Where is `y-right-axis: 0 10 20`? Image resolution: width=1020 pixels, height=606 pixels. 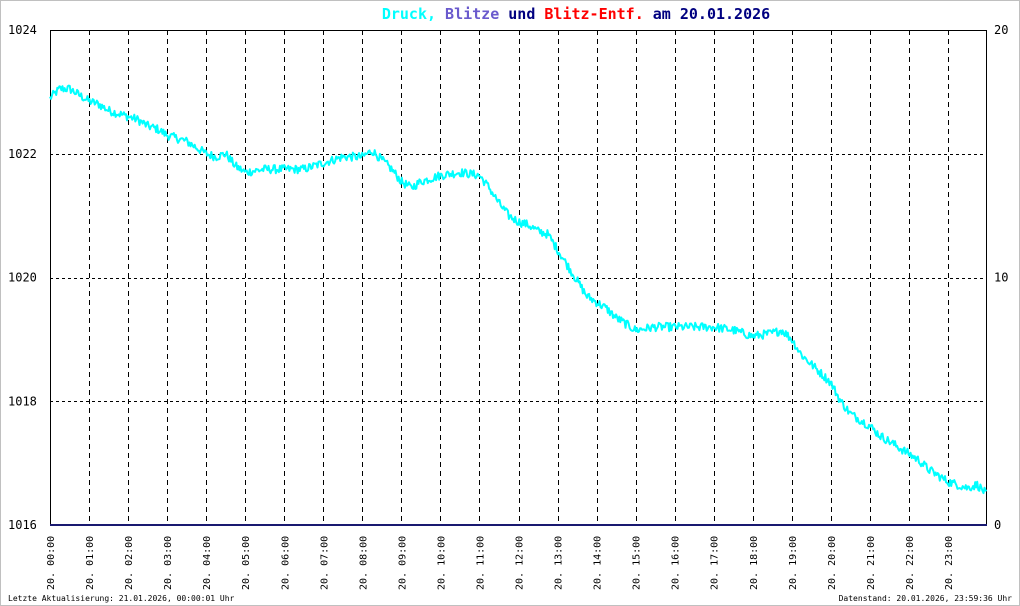
y-right-axis: 0 10 20 is located at coordinates (1001, 277).